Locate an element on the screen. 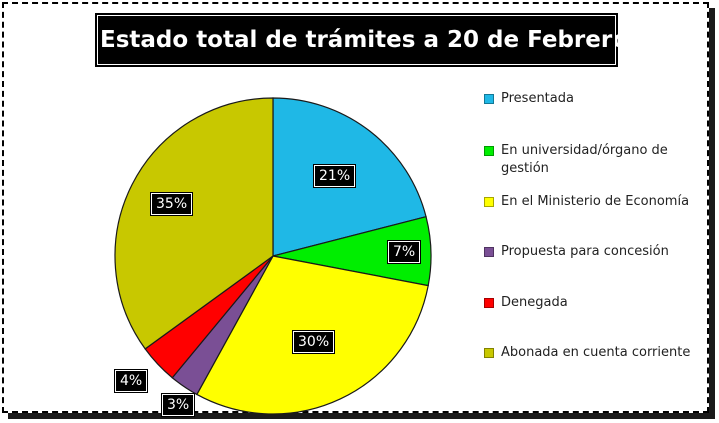 The width and height of the screenshot is (719, 423). legend-label: En el Ministerio de Economía is located at coordinates (595, 201).